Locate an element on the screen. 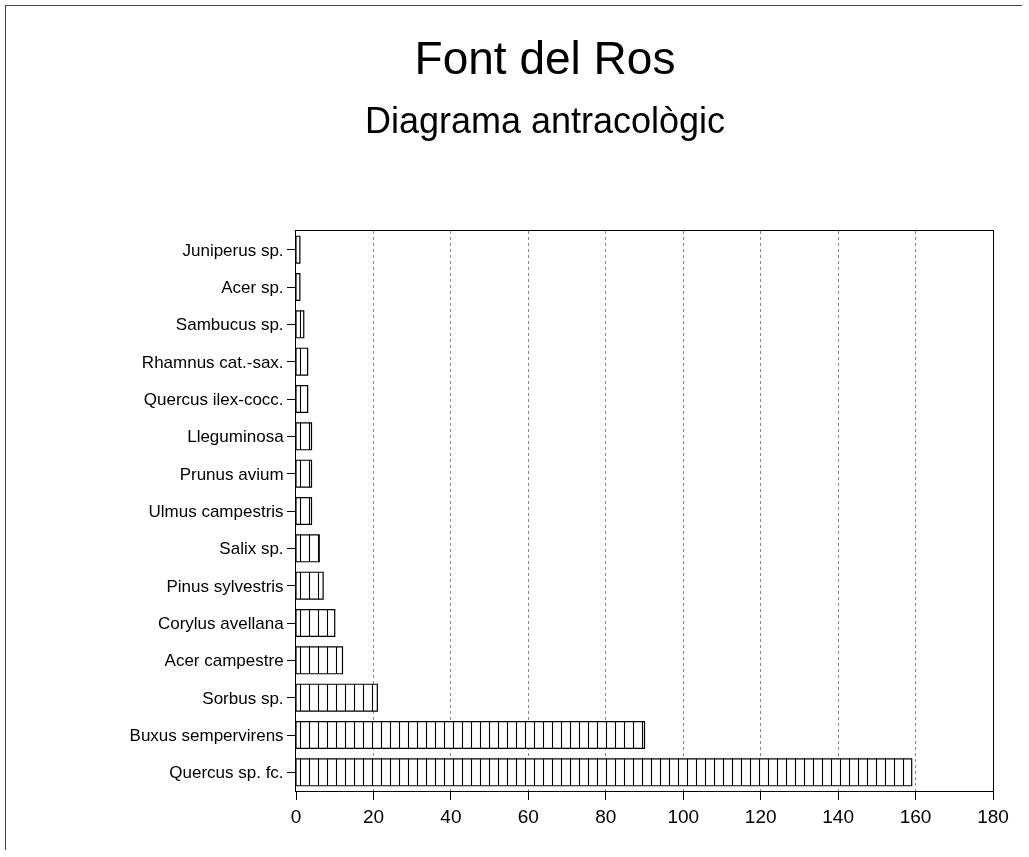 Image resolution: width=1029 pixels, height=857 pixels. x-tick-label: 180 is located at coordinates (993, 816).